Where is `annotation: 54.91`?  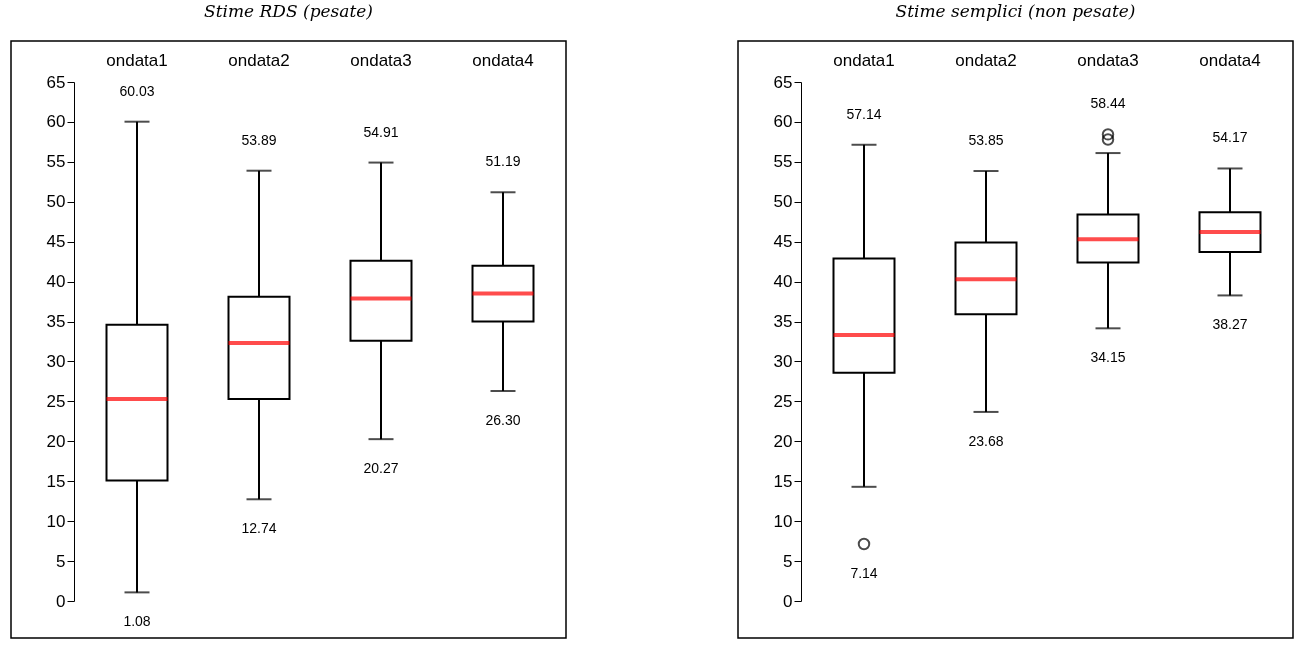 annotation: 54.91 is located at coordinates (381, 131).